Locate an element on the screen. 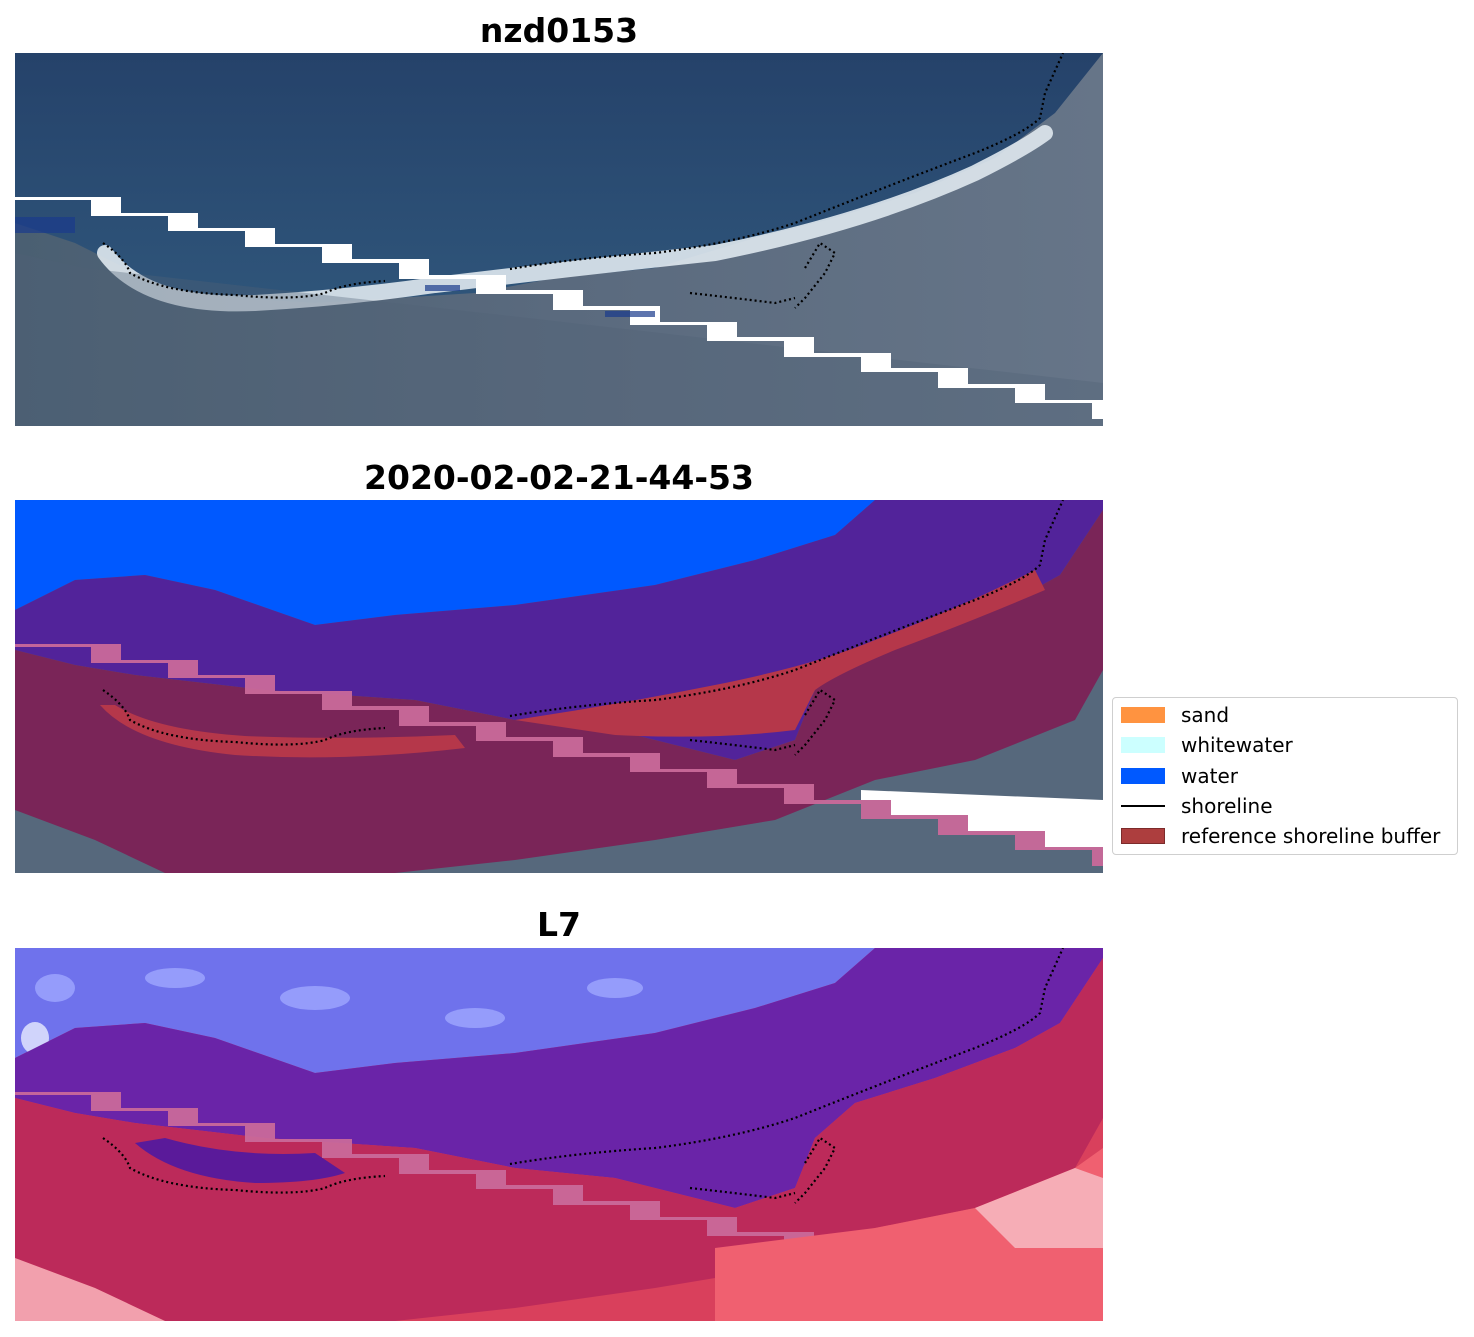 This screenshot has width=1474, height=1337. legend-item-whitewater: whitewater is located at coordinates (1207, 745).